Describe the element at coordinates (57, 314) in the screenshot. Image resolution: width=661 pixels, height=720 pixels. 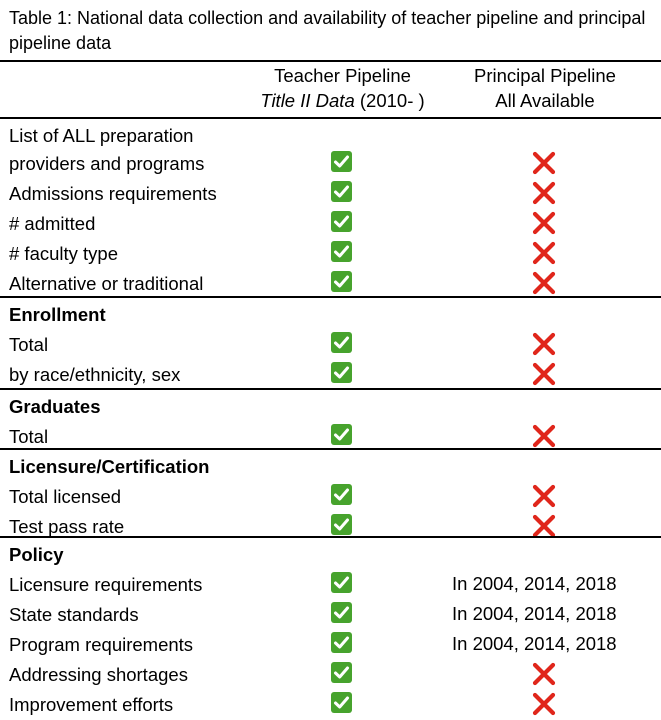
I see `section-title: Enrollment` at that location.